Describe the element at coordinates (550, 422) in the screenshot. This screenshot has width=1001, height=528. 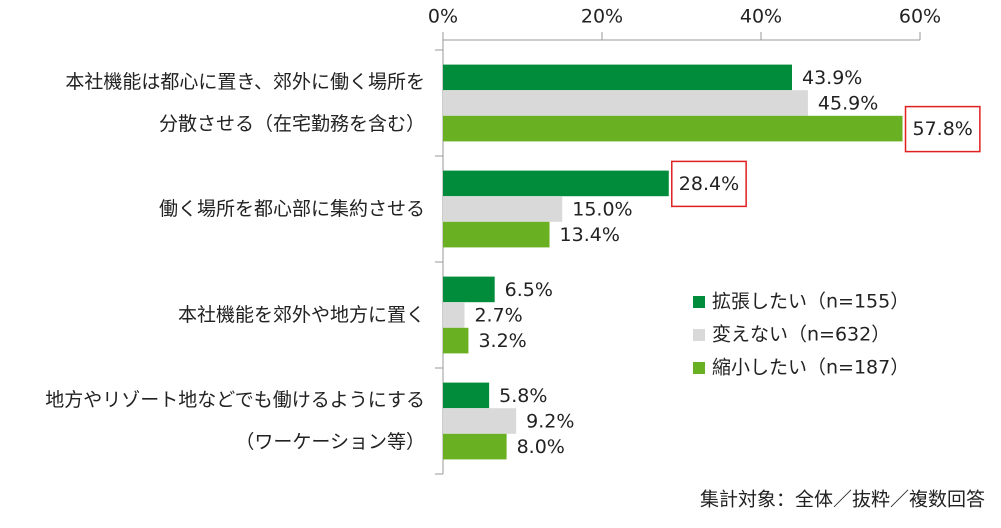
I see `value-label: 9.2%` at that location.